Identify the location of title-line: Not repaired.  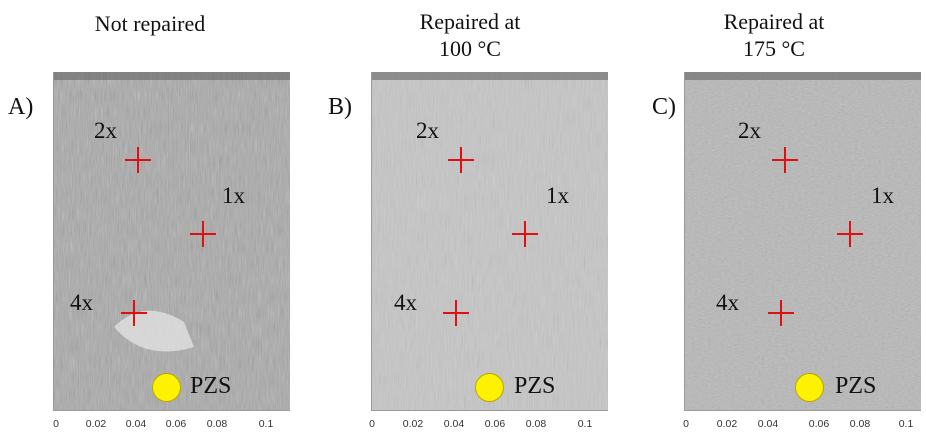
(150, 23).